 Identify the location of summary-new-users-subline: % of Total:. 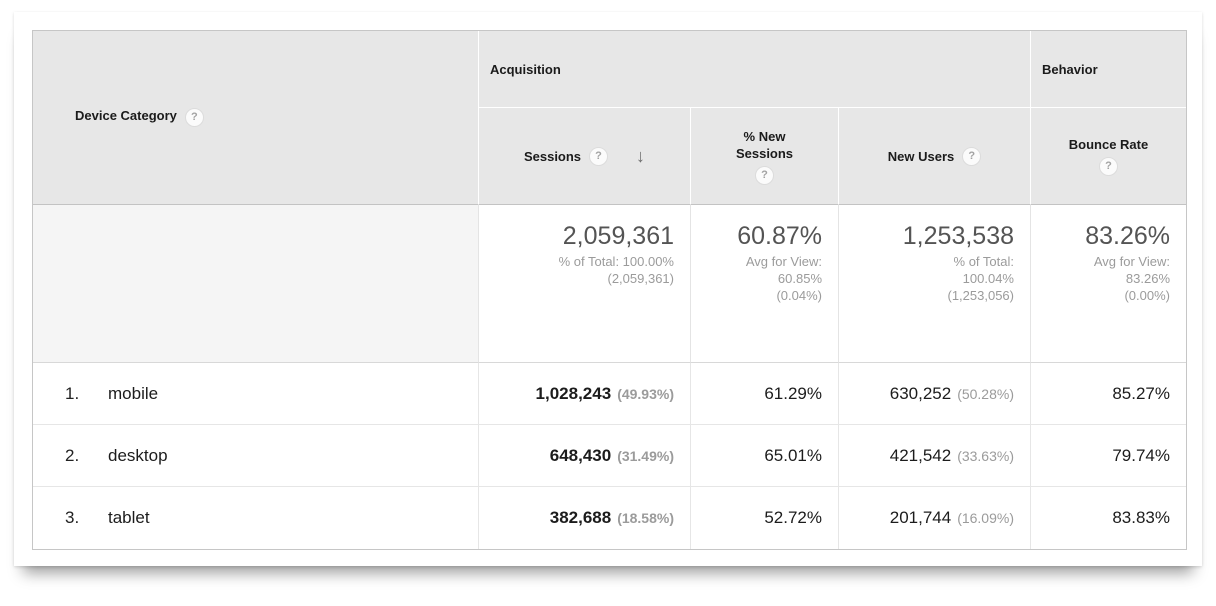
(983, 261).